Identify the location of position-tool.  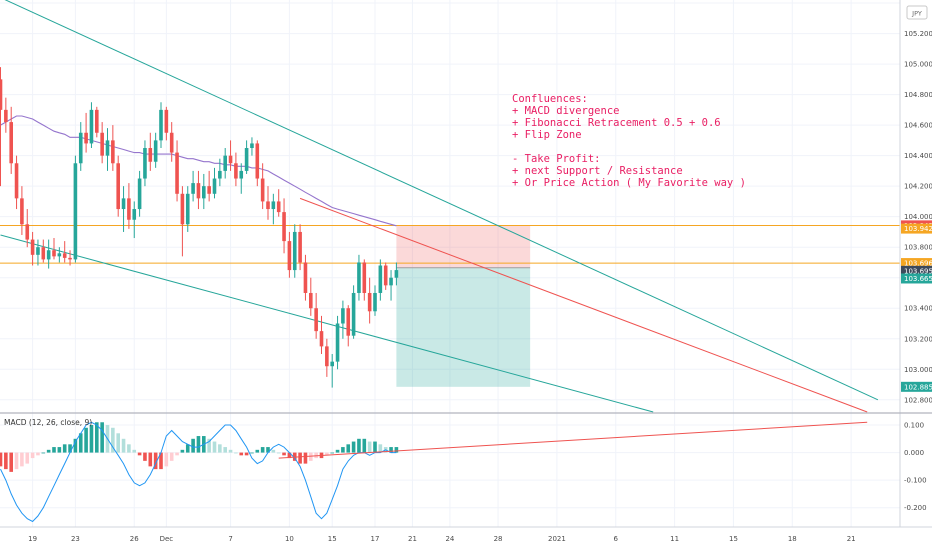
(463, 306).